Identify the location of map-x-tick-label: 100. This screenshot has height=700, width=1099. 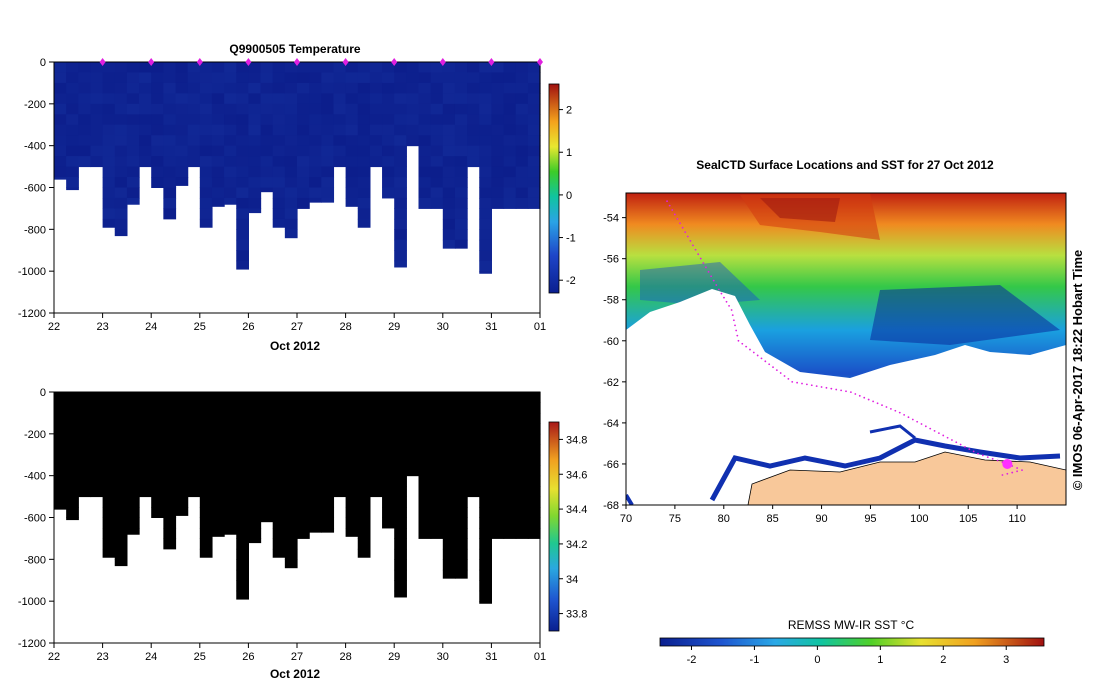
(919, 519).